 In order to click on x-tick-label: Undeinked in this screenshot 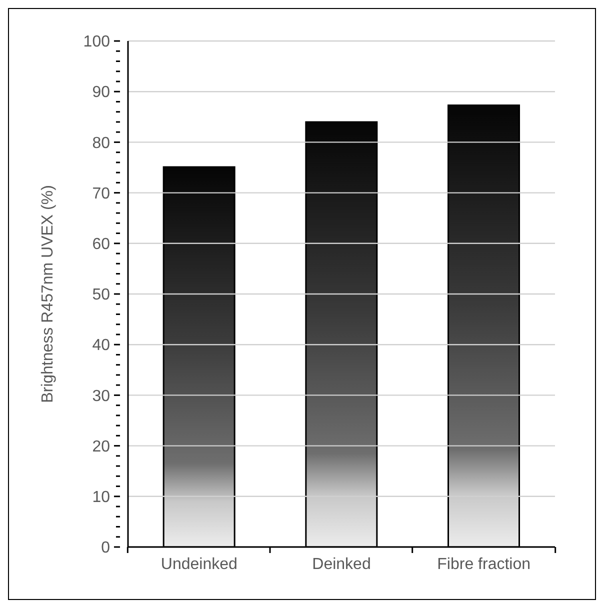, I will do `click(199, 564)`.